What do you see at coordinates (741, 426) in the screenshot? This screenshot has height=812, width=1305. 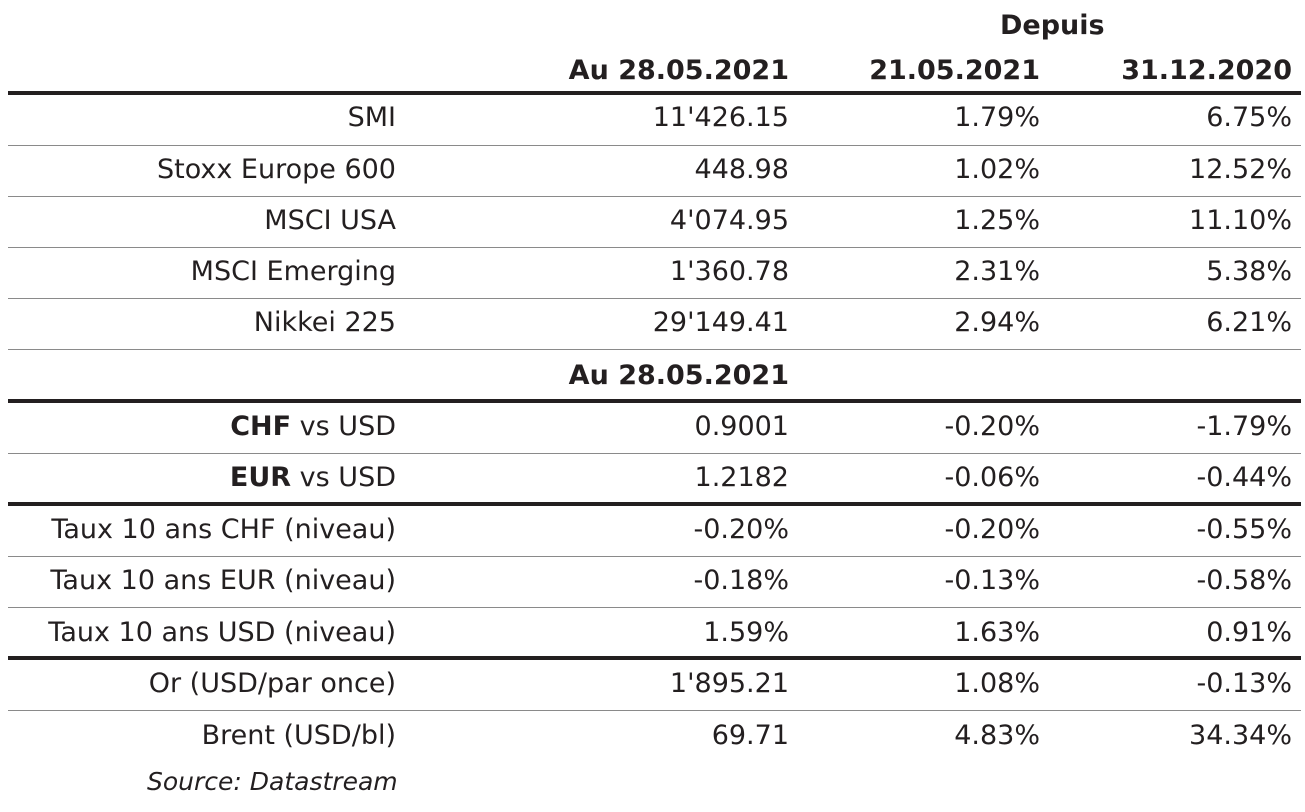 I see `row-value: 0.9001` at bounding box center [741, 426].